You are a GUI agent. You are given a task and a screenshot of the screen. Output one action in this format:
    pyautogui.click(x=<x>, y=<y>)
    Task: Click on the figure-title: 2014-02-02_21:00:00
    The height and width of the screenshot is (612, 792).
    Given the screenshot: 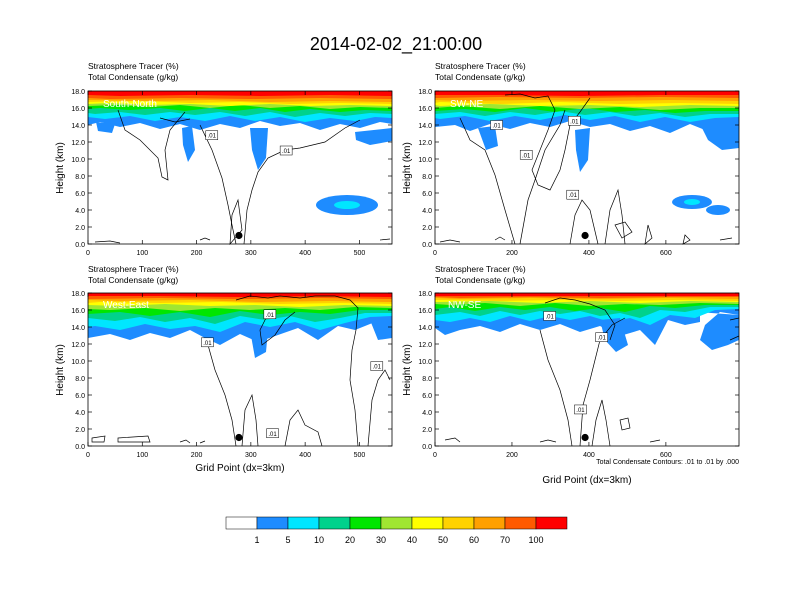 What is the action you would take?
    pyautogui.click(x=396, y=44)
    